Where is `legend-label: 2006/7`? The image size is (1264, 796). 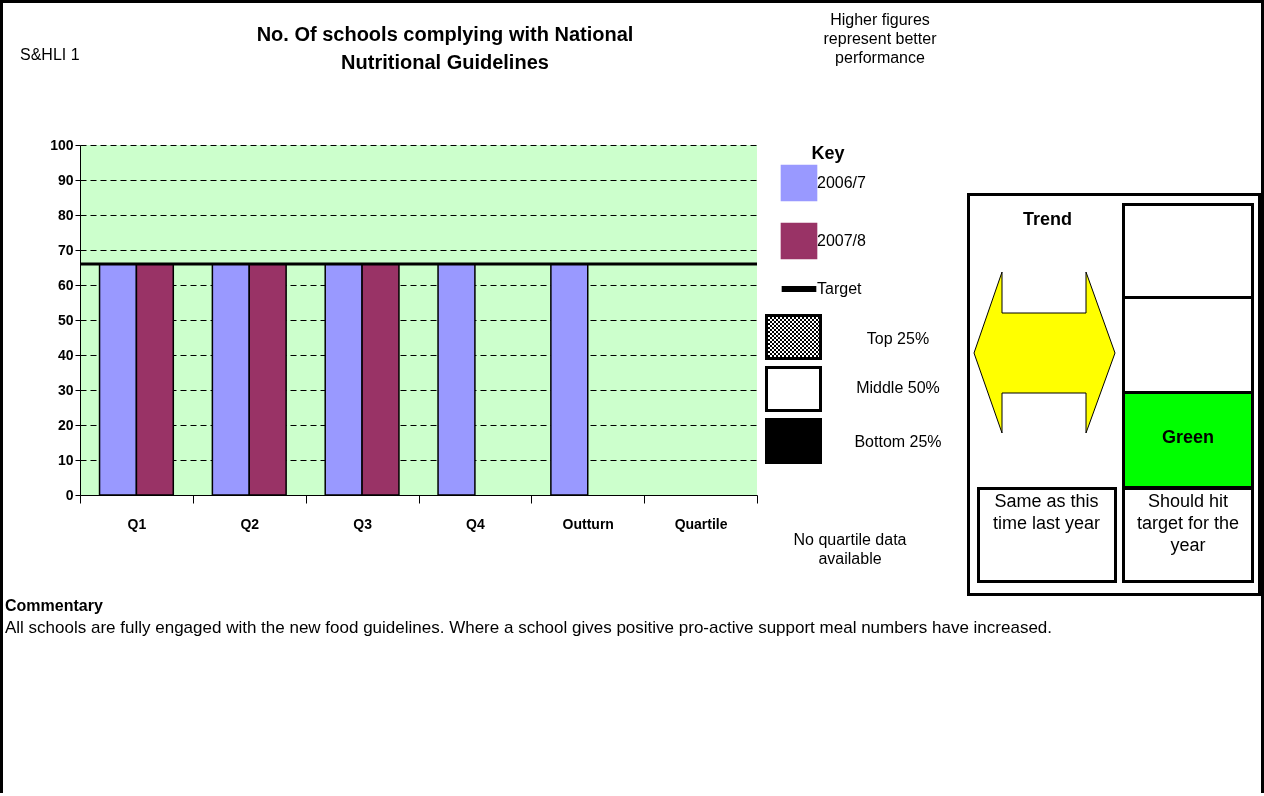
legend-label: 2006/7 is located at coordinates (842, 182).